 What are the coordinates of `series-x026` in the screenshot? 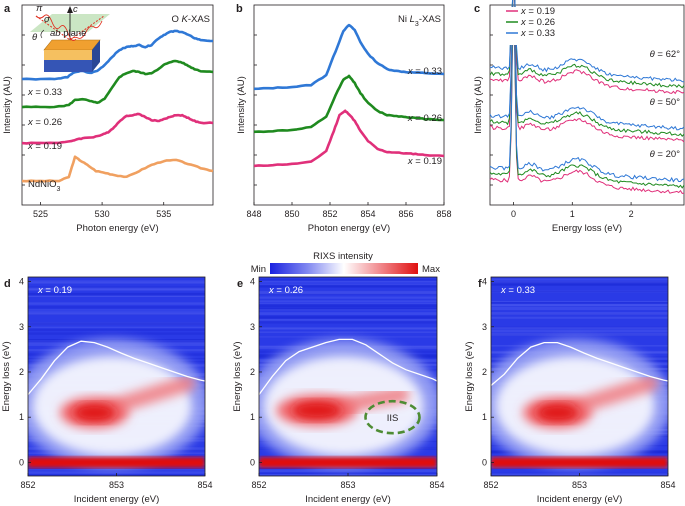 It's located at (348, 104).